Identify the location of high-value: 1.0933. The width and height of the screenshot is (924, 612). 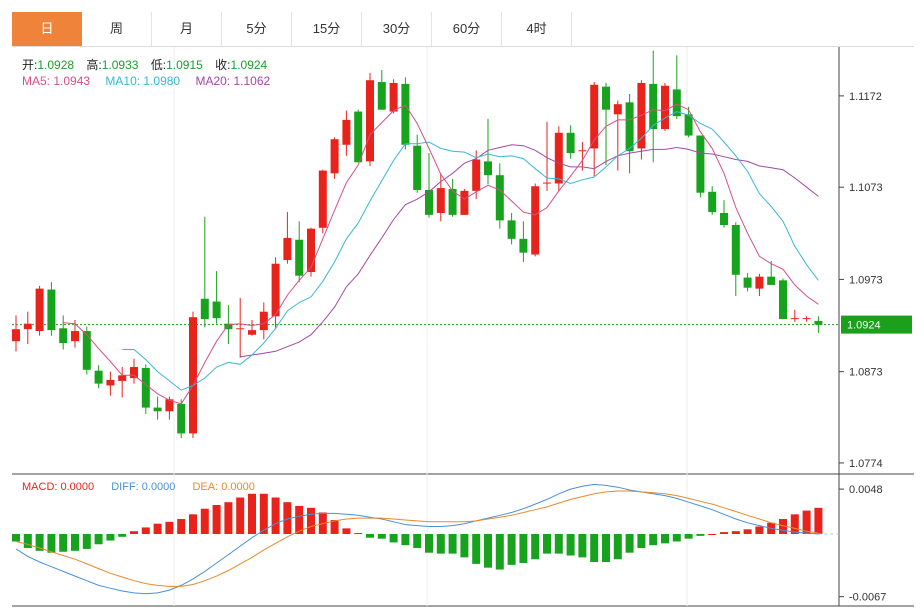
(120, 65).